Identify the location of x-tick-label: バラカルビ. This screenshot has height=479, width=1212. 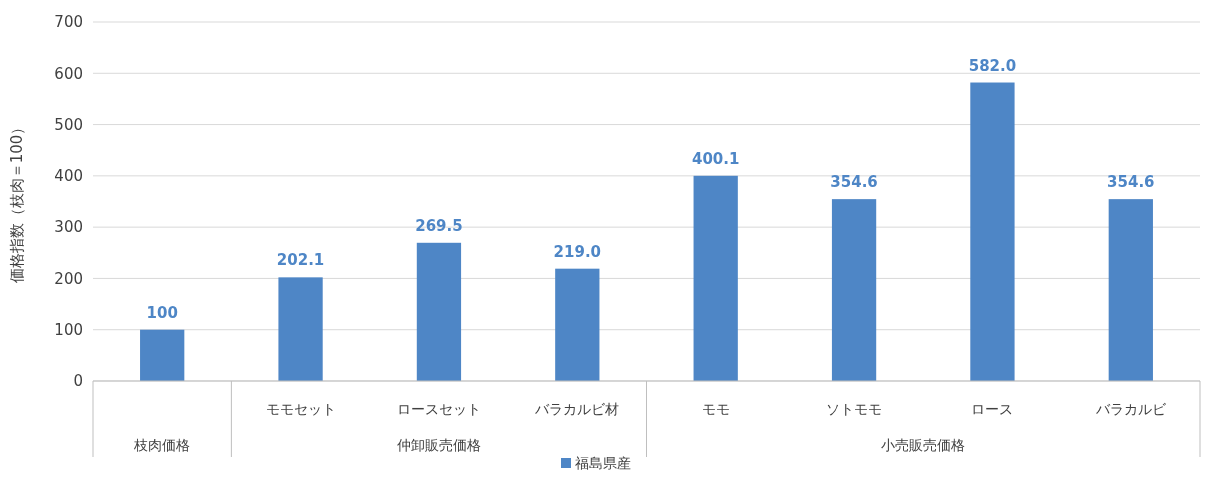
(1130, 408).